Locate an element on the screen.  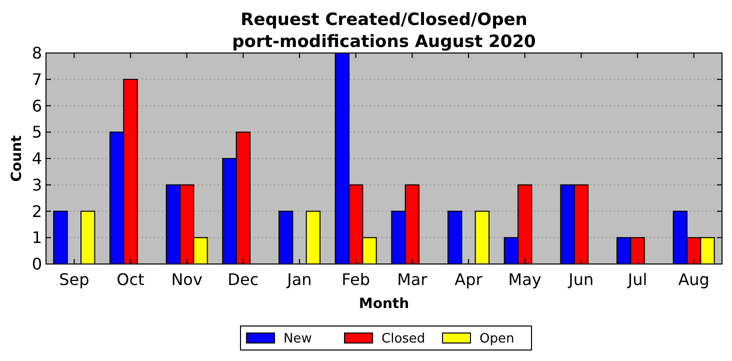
y-tick-label: 1 is located at coordinates (37, 238).